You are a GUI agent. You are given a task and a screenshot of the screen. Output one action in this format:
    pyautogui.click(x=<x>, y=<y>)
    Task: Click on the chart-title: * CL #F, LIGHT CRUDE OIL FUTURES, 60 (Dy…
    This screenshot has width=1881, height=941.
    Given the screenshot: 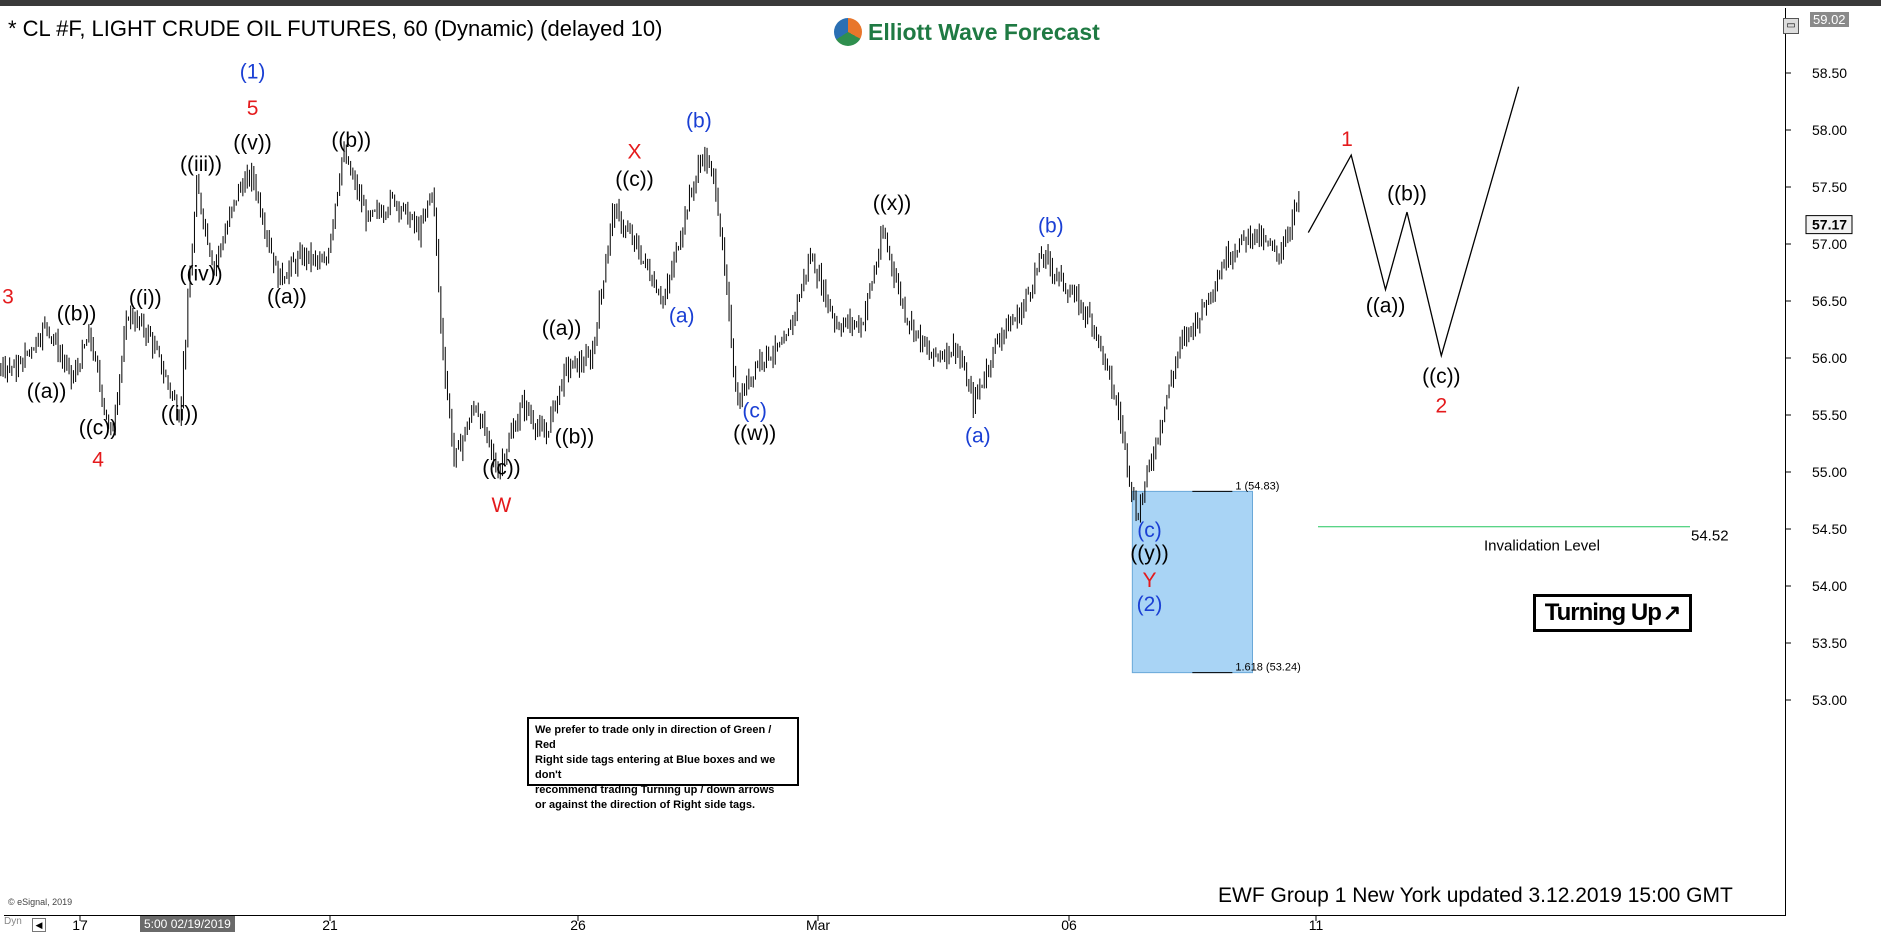 What is the action you would take?
    pyautogui.click(x=335, y=28)
    